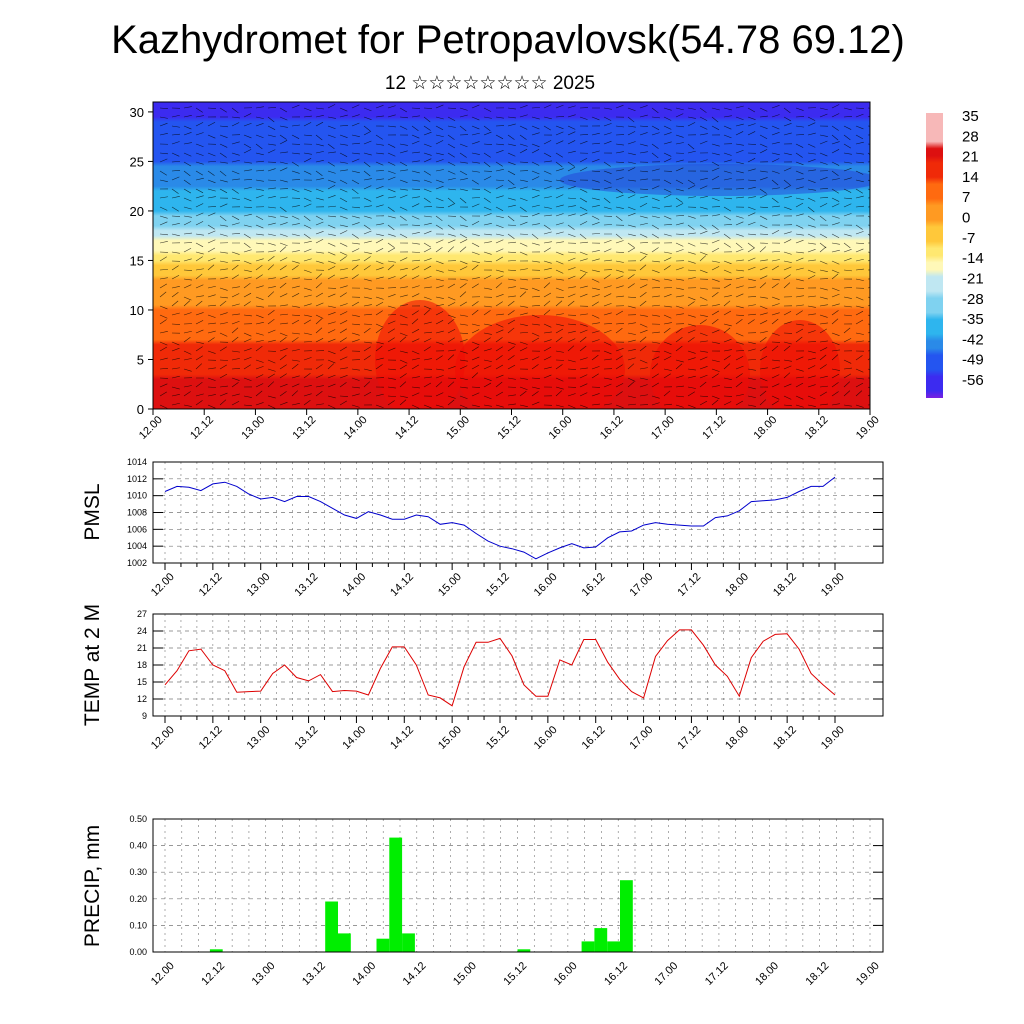 This screenshot has height=1024, width=1024. What do you see at coordinates (785, 585) in the screenshot?
I see `x-tick-label: 18.12` at bounding box center [785, 585].